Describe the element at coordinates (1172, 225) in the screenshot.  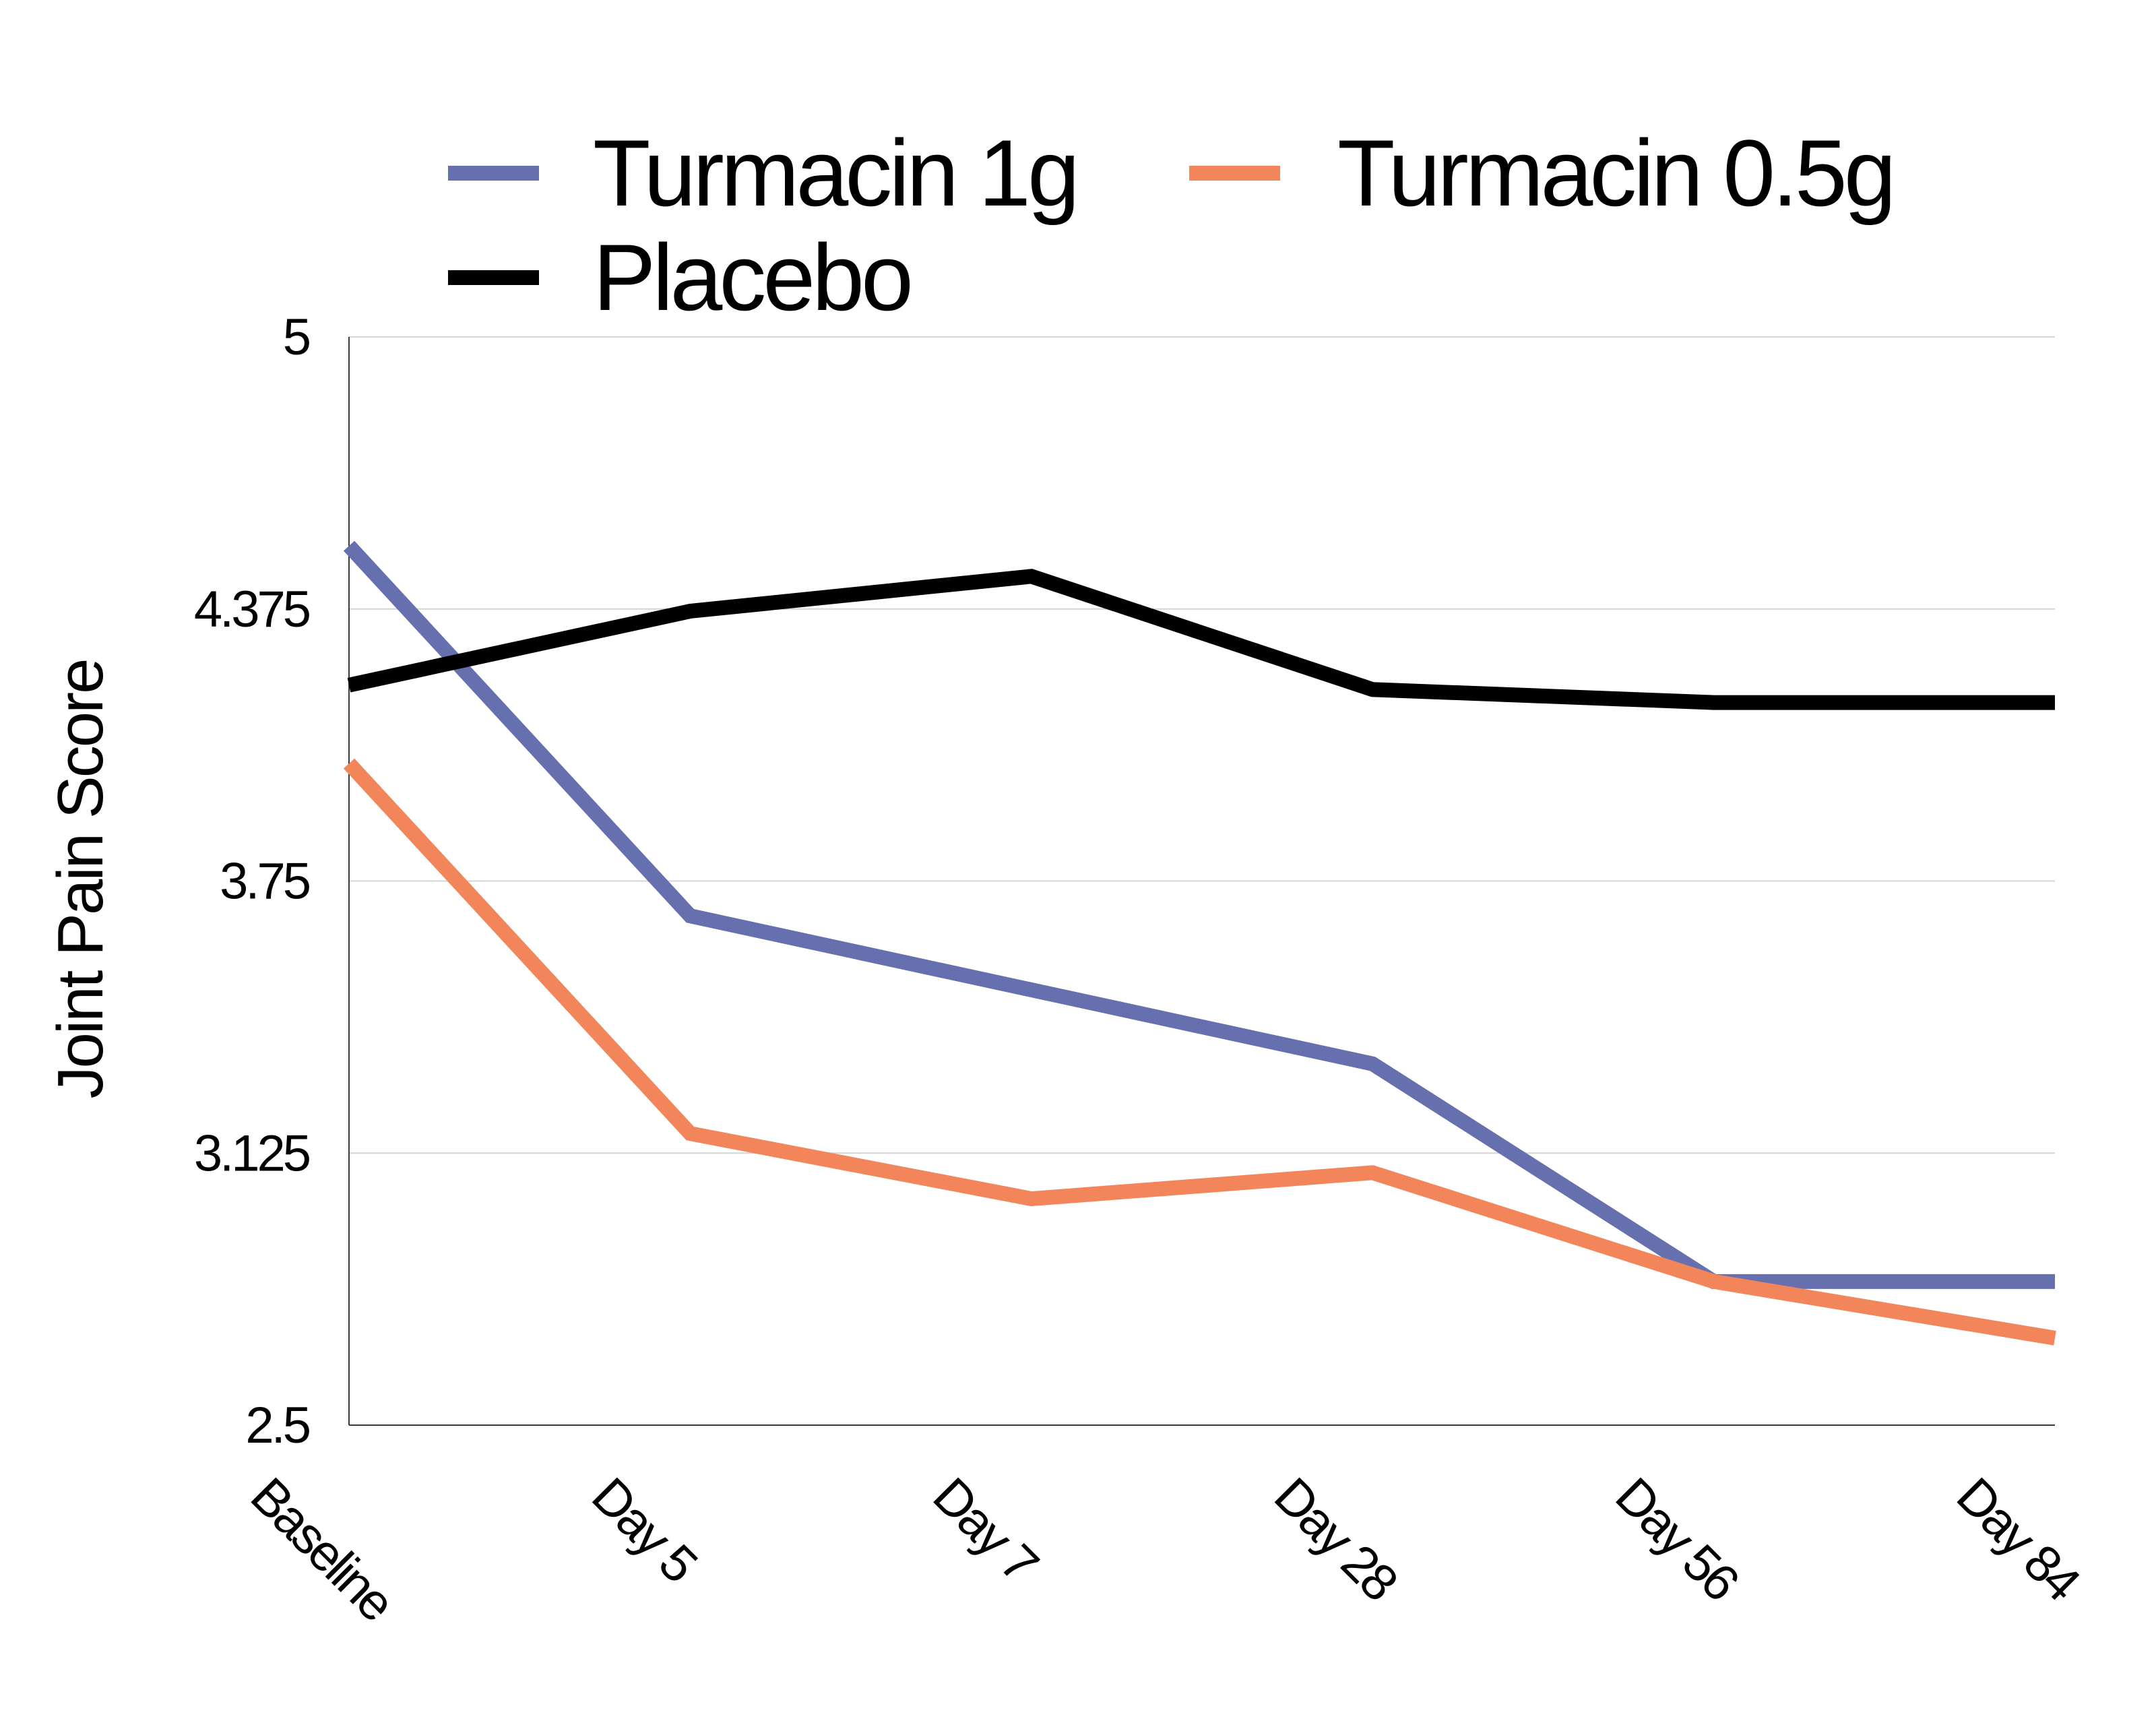
I see `legend: Turmacin 1g Turmacin 0.5g Placebo` at that location.